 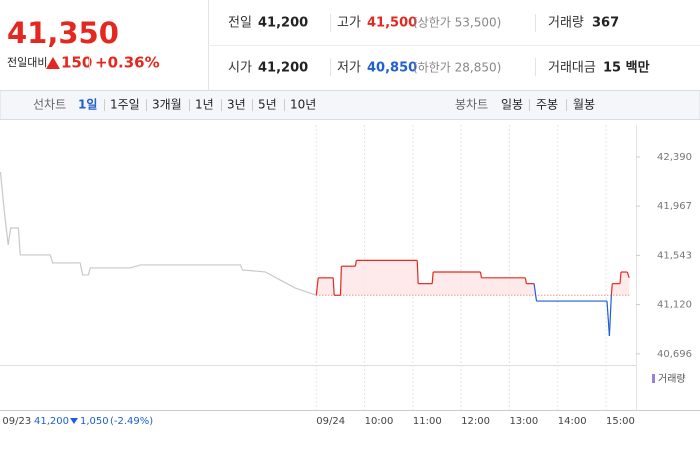 What do you see at coordinates (392, 23) in the screenshot?
I see `stat-value: 41,500` at bounding box center [392, 23].